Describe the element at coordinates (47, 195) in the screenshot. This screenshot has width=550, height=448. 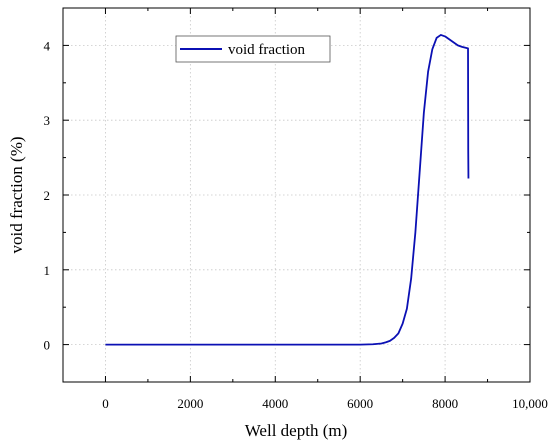
I see `y-tick-label: 2` at that location.